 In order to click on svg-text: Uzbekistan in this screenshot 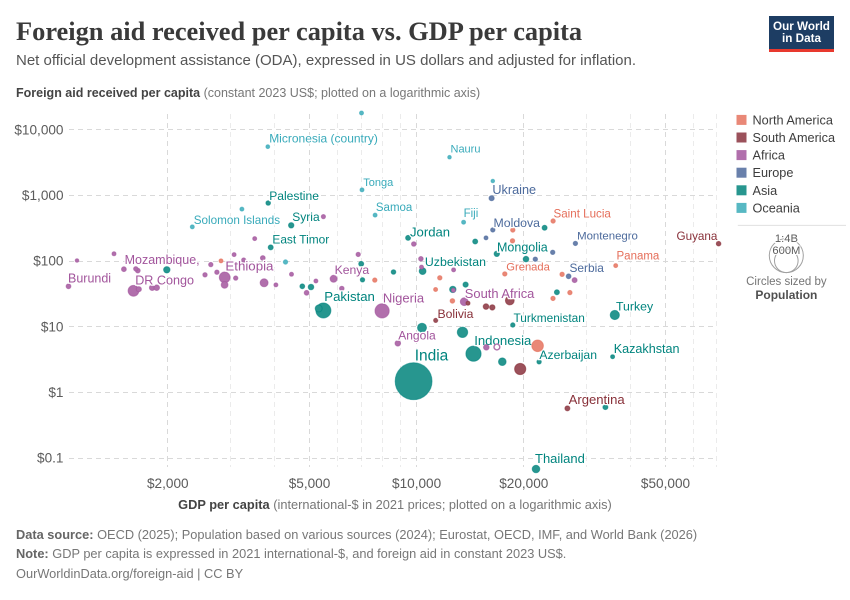, I will do `click(455, 262)`.